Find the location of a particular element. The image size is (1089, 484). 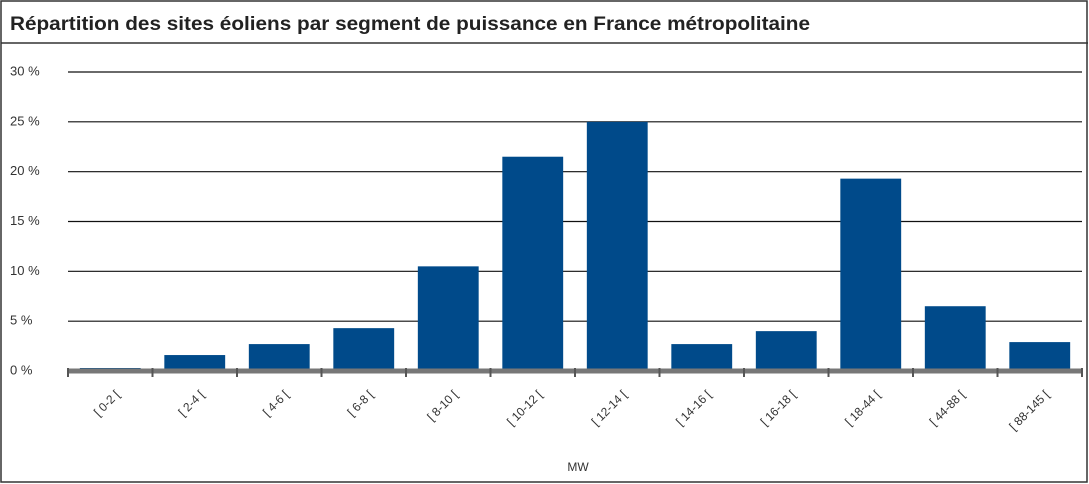

y-tick-label: 10 % is located at coordinates (25, 270).